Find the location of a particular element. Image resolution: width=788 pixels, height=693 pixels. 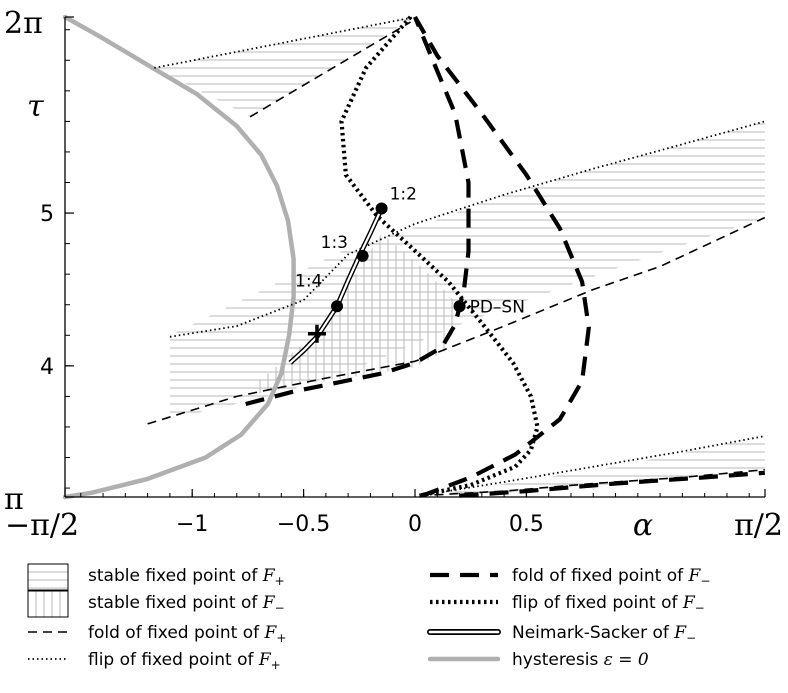

x-tick-label: −0.5 is located at coordinates (303, 524).